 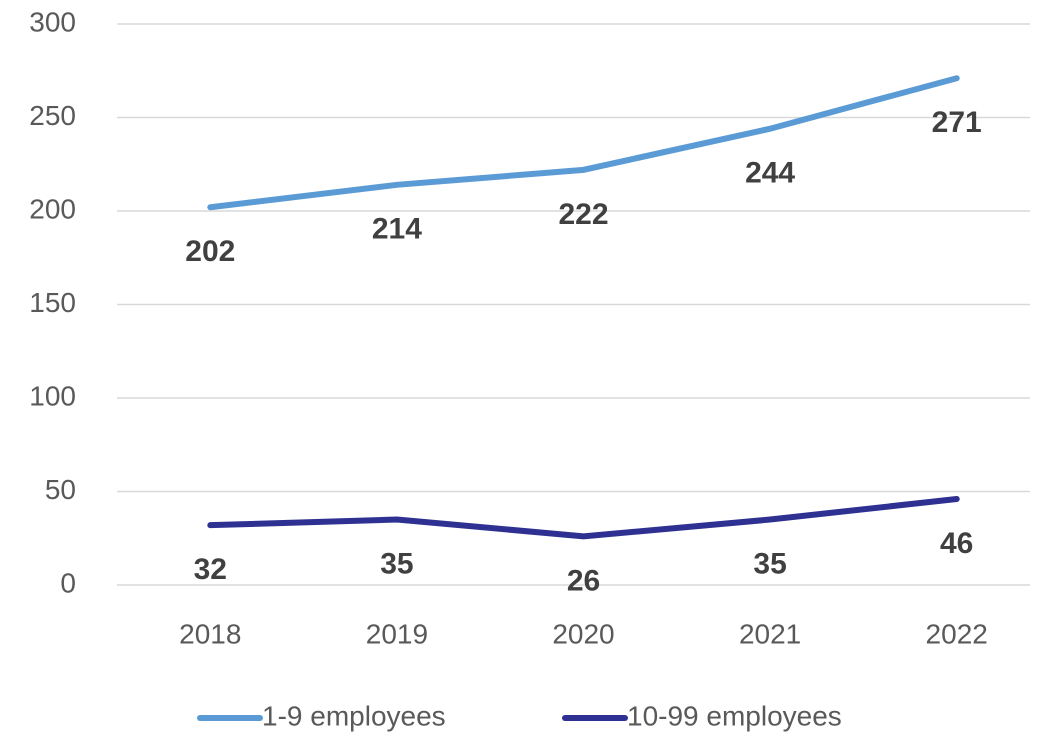 What do you see at coordinates (354, 715) in the screenshot?
I see `legend-label: 1-9 employees` at bounding box center [354, 715].